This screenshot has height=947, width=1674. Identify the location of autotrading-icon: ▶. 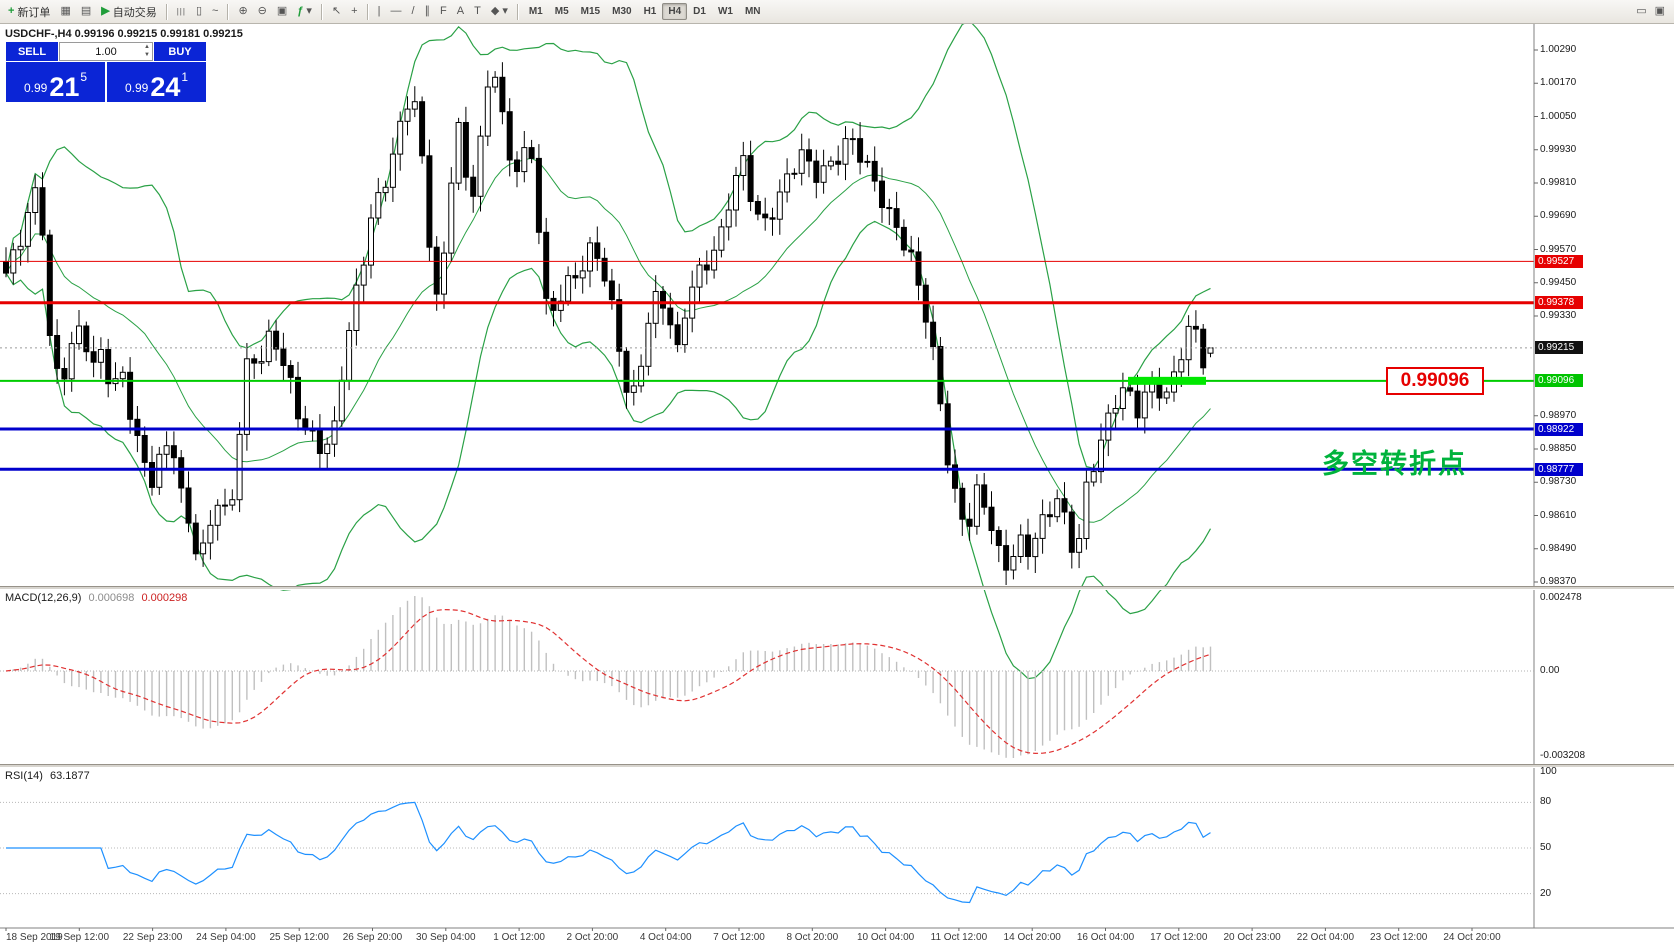
(105, 11).